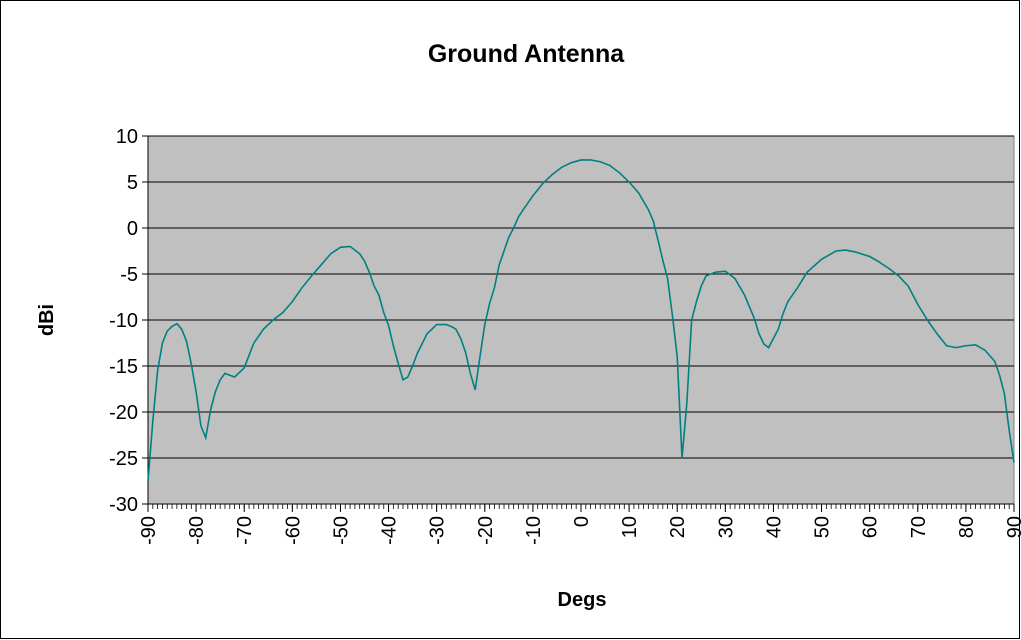  I want to click on y-tick-label: -25, so click(123, 459).